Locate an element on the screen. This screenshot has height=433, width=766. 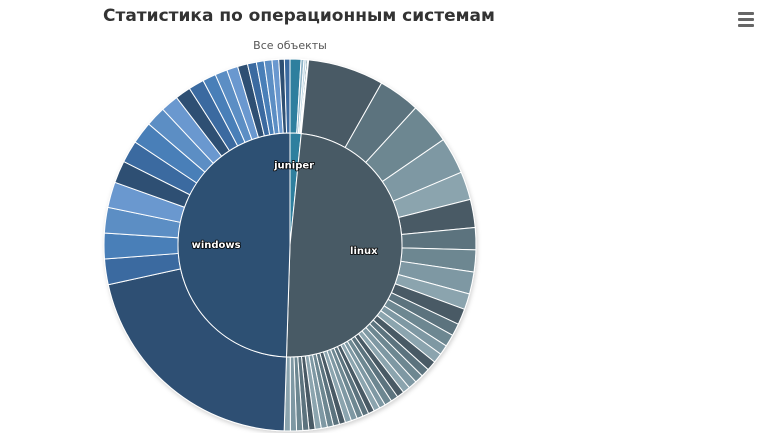
chart-title: Статистика по операционным системам is located at coordinates (299, 16).